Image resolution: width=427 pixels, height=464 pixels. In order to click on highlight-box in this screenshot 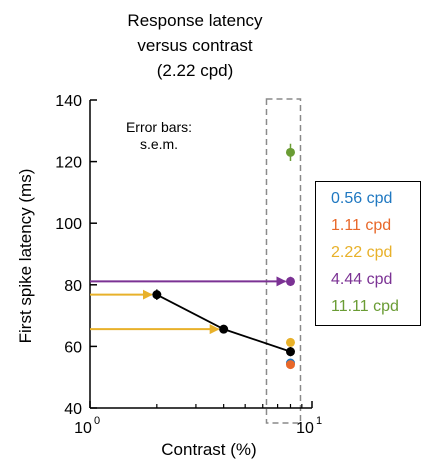, I will do `click(283, 261)`.